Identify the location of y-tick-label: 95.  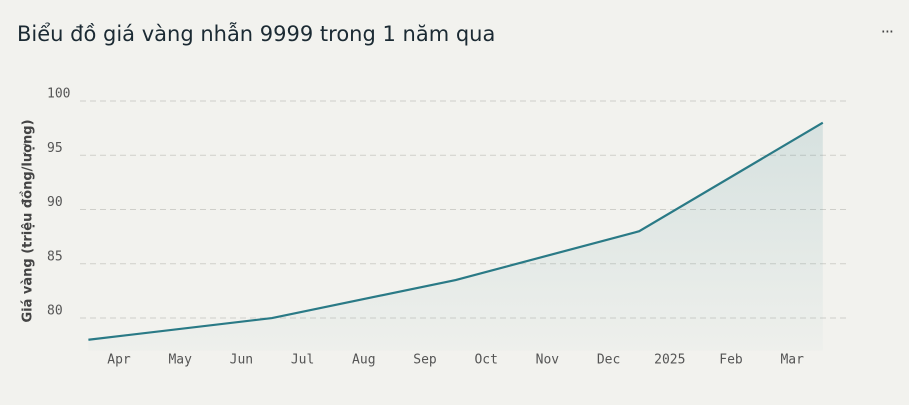
(55, 148).